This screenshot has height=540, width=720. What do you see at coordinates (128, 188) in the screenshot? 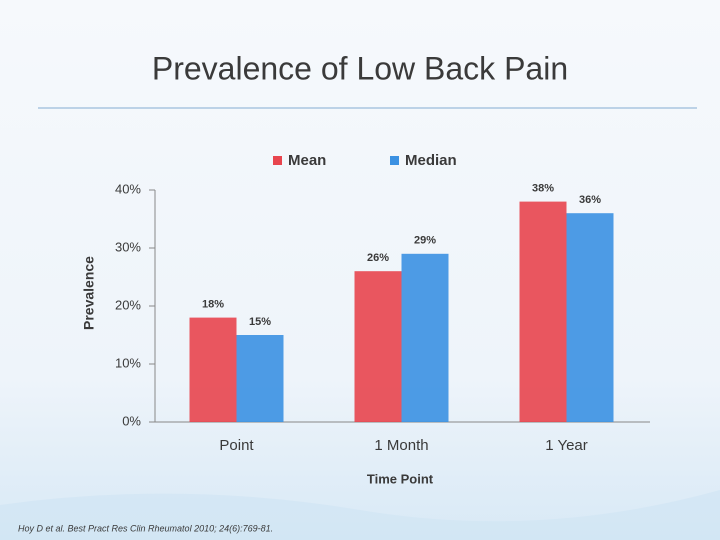
I see `y-tick-label: 40%` at bounding box center [128, 188].